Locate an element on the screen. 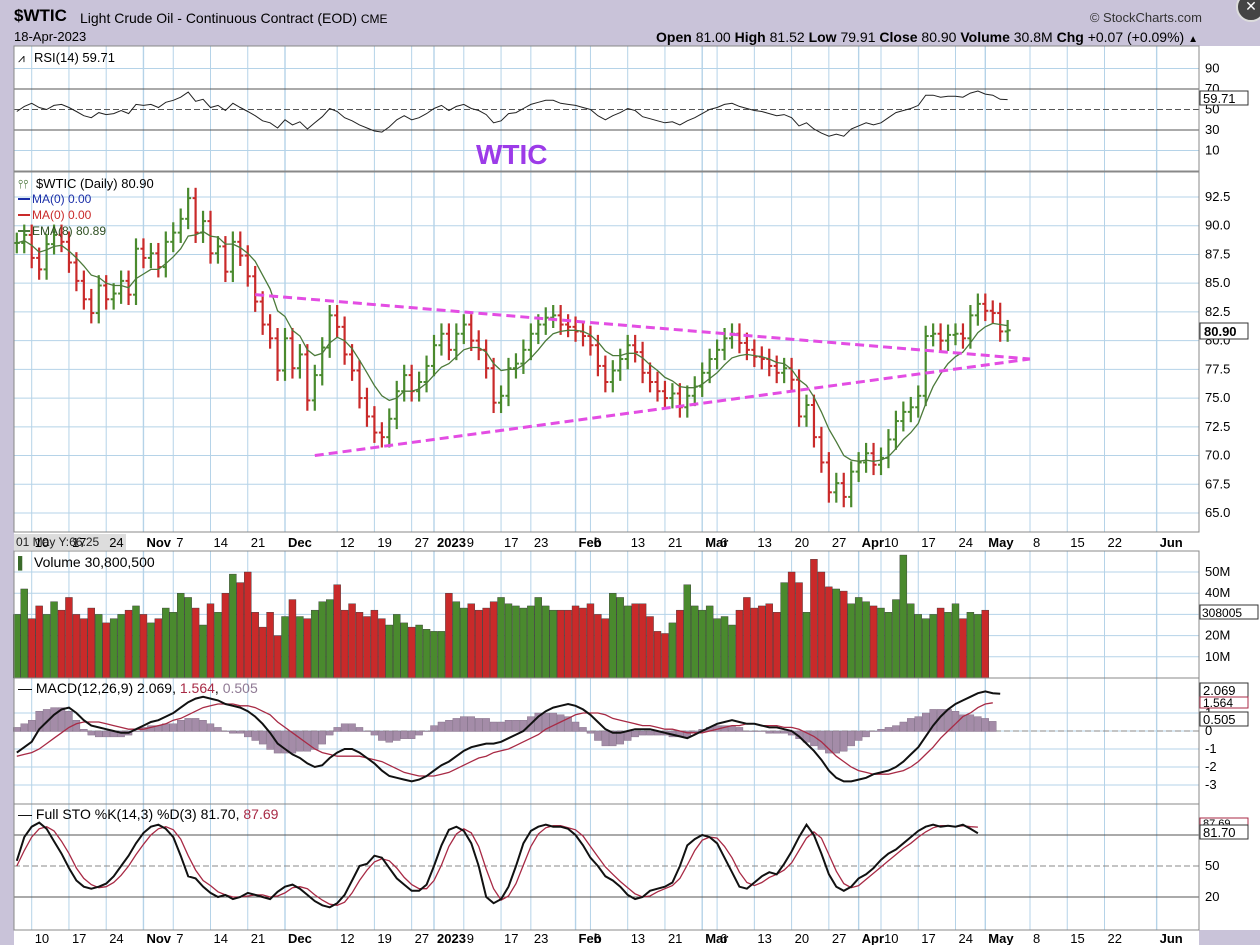  volume-value: 30.8M is located at coordinates (1033, 37).